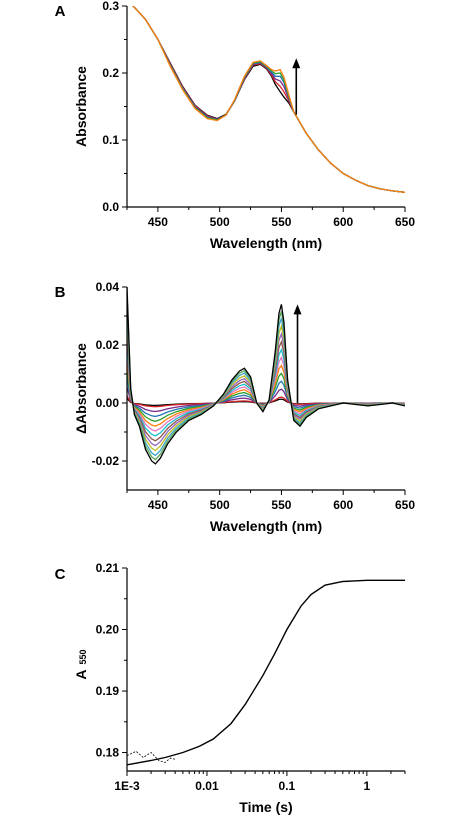  What do you see at coordinates (81, 675) in the screenshot?
I see `y-axis-label: A` at bounding box center [81, 675].